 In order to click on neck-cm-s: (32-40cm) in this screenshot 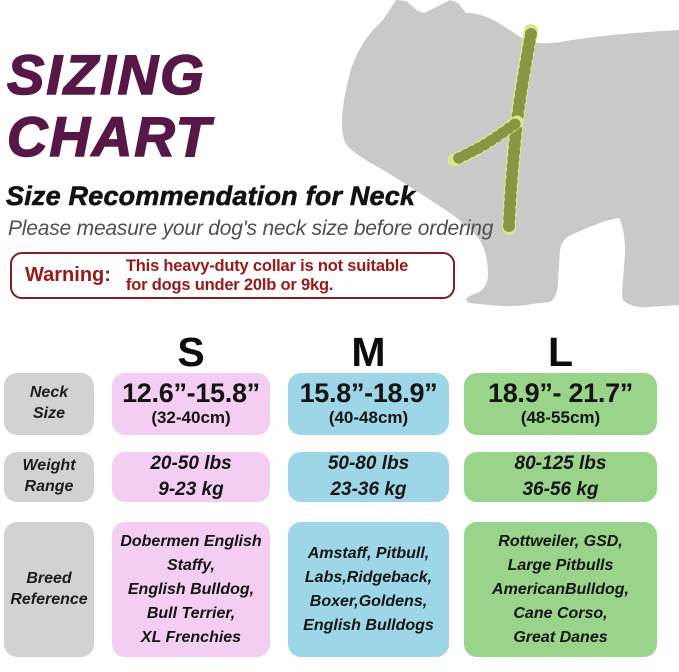, I will do `click(191, 418)`.